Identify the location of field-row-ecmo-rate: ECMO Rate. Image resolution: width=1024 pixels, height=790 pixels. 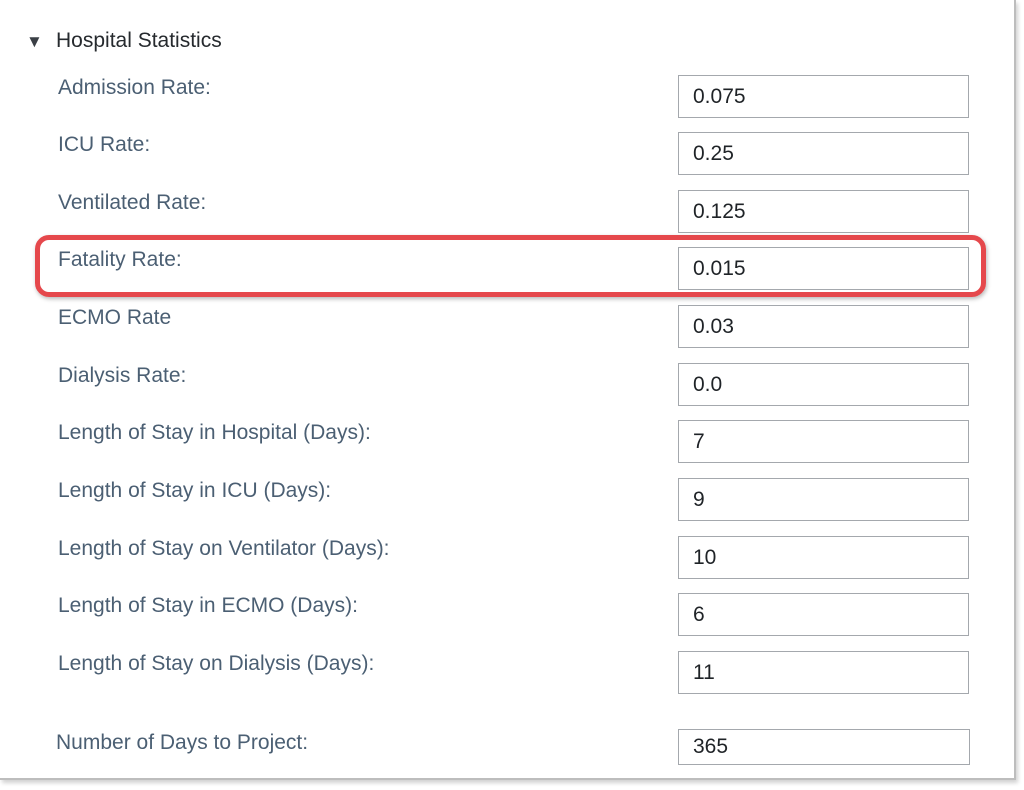
(508, 327).